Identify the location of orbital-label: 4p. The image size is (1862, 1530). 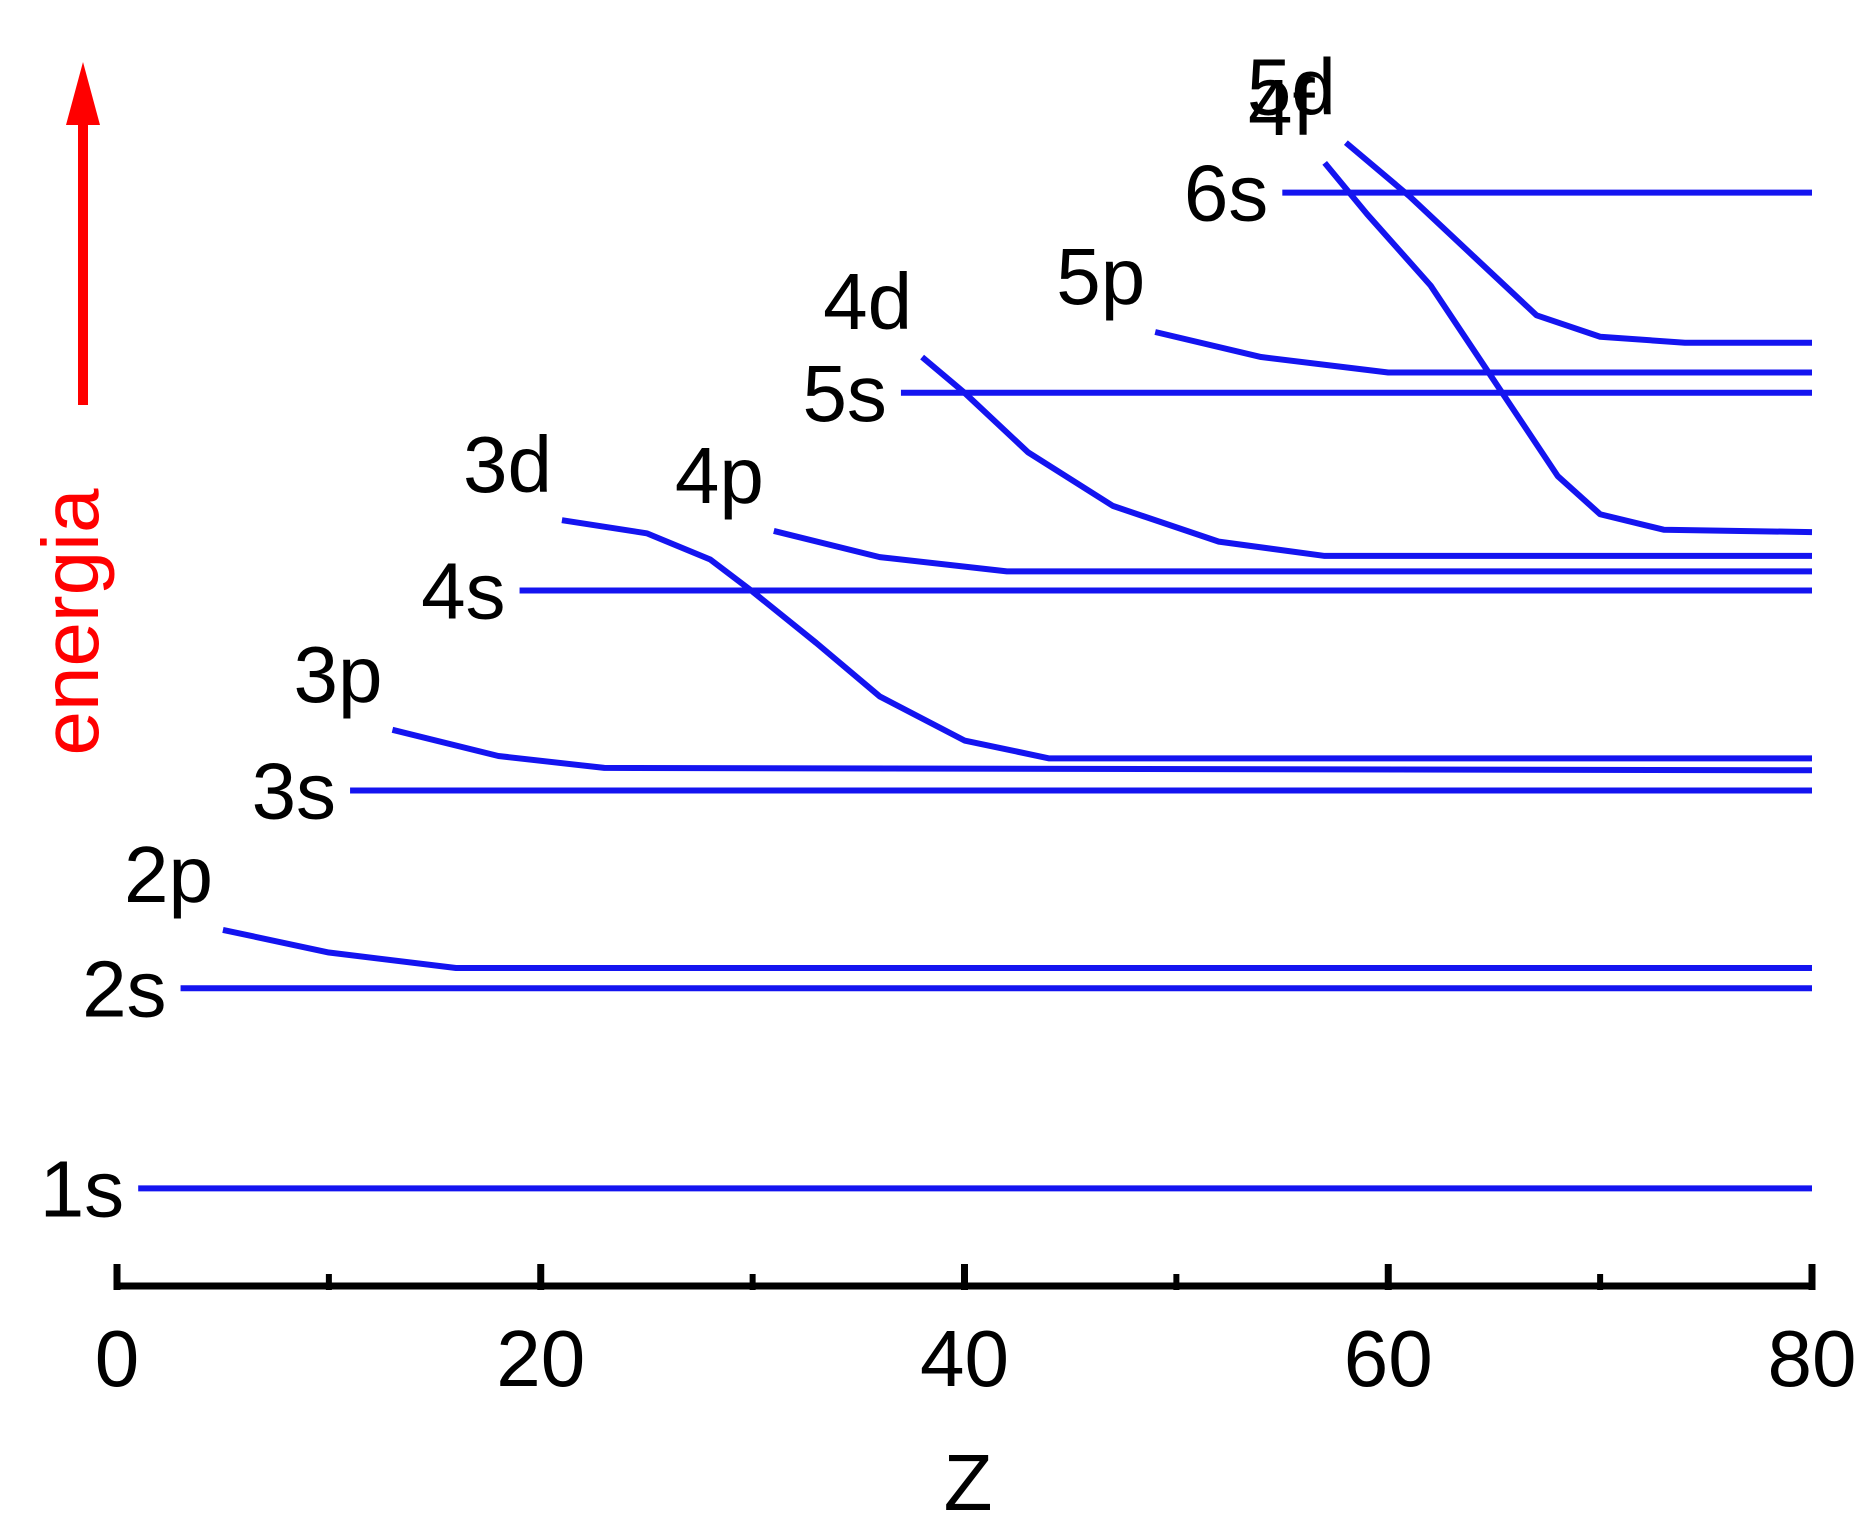
(719, 475).